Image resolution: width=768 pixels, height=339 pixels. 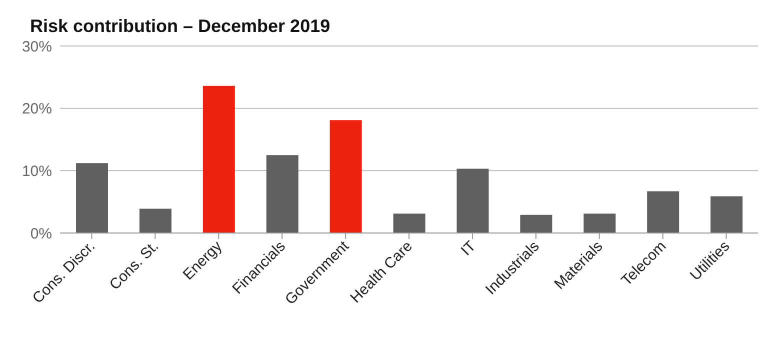 What do you see at coordinates (469, 249) in the screenshot?
I see `x-tick-label: IT` at bounding box center [469, 249].